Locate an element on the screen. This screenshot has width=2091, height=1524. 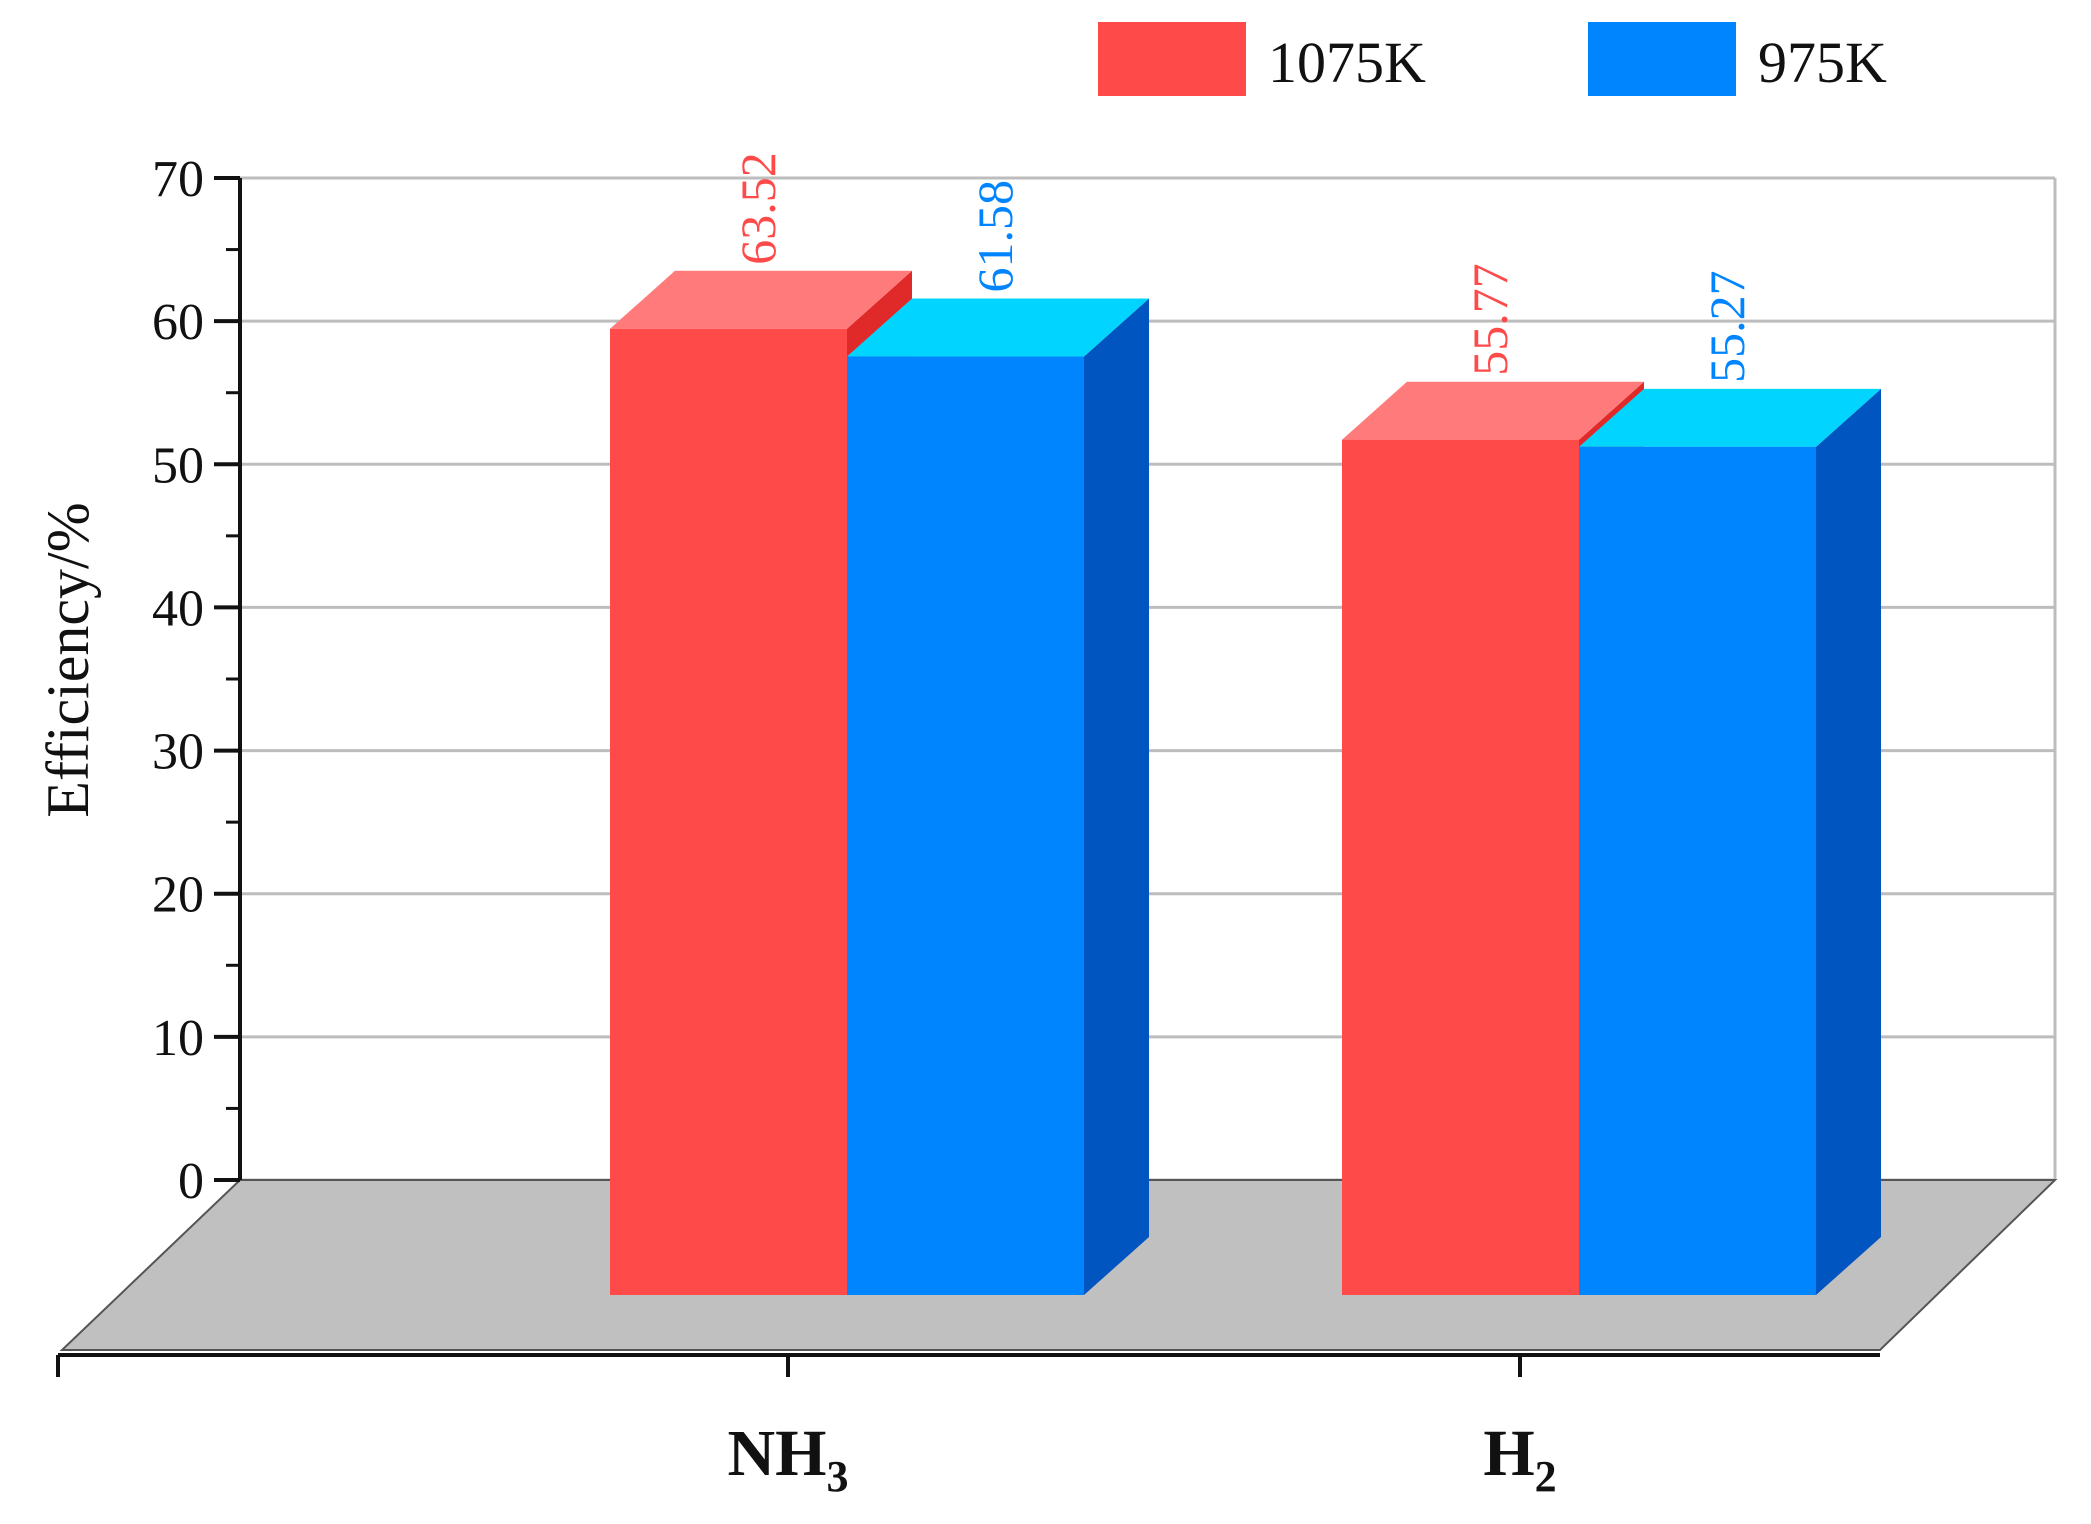
y-tick-label: 70 is located at coordinates (178, 179).